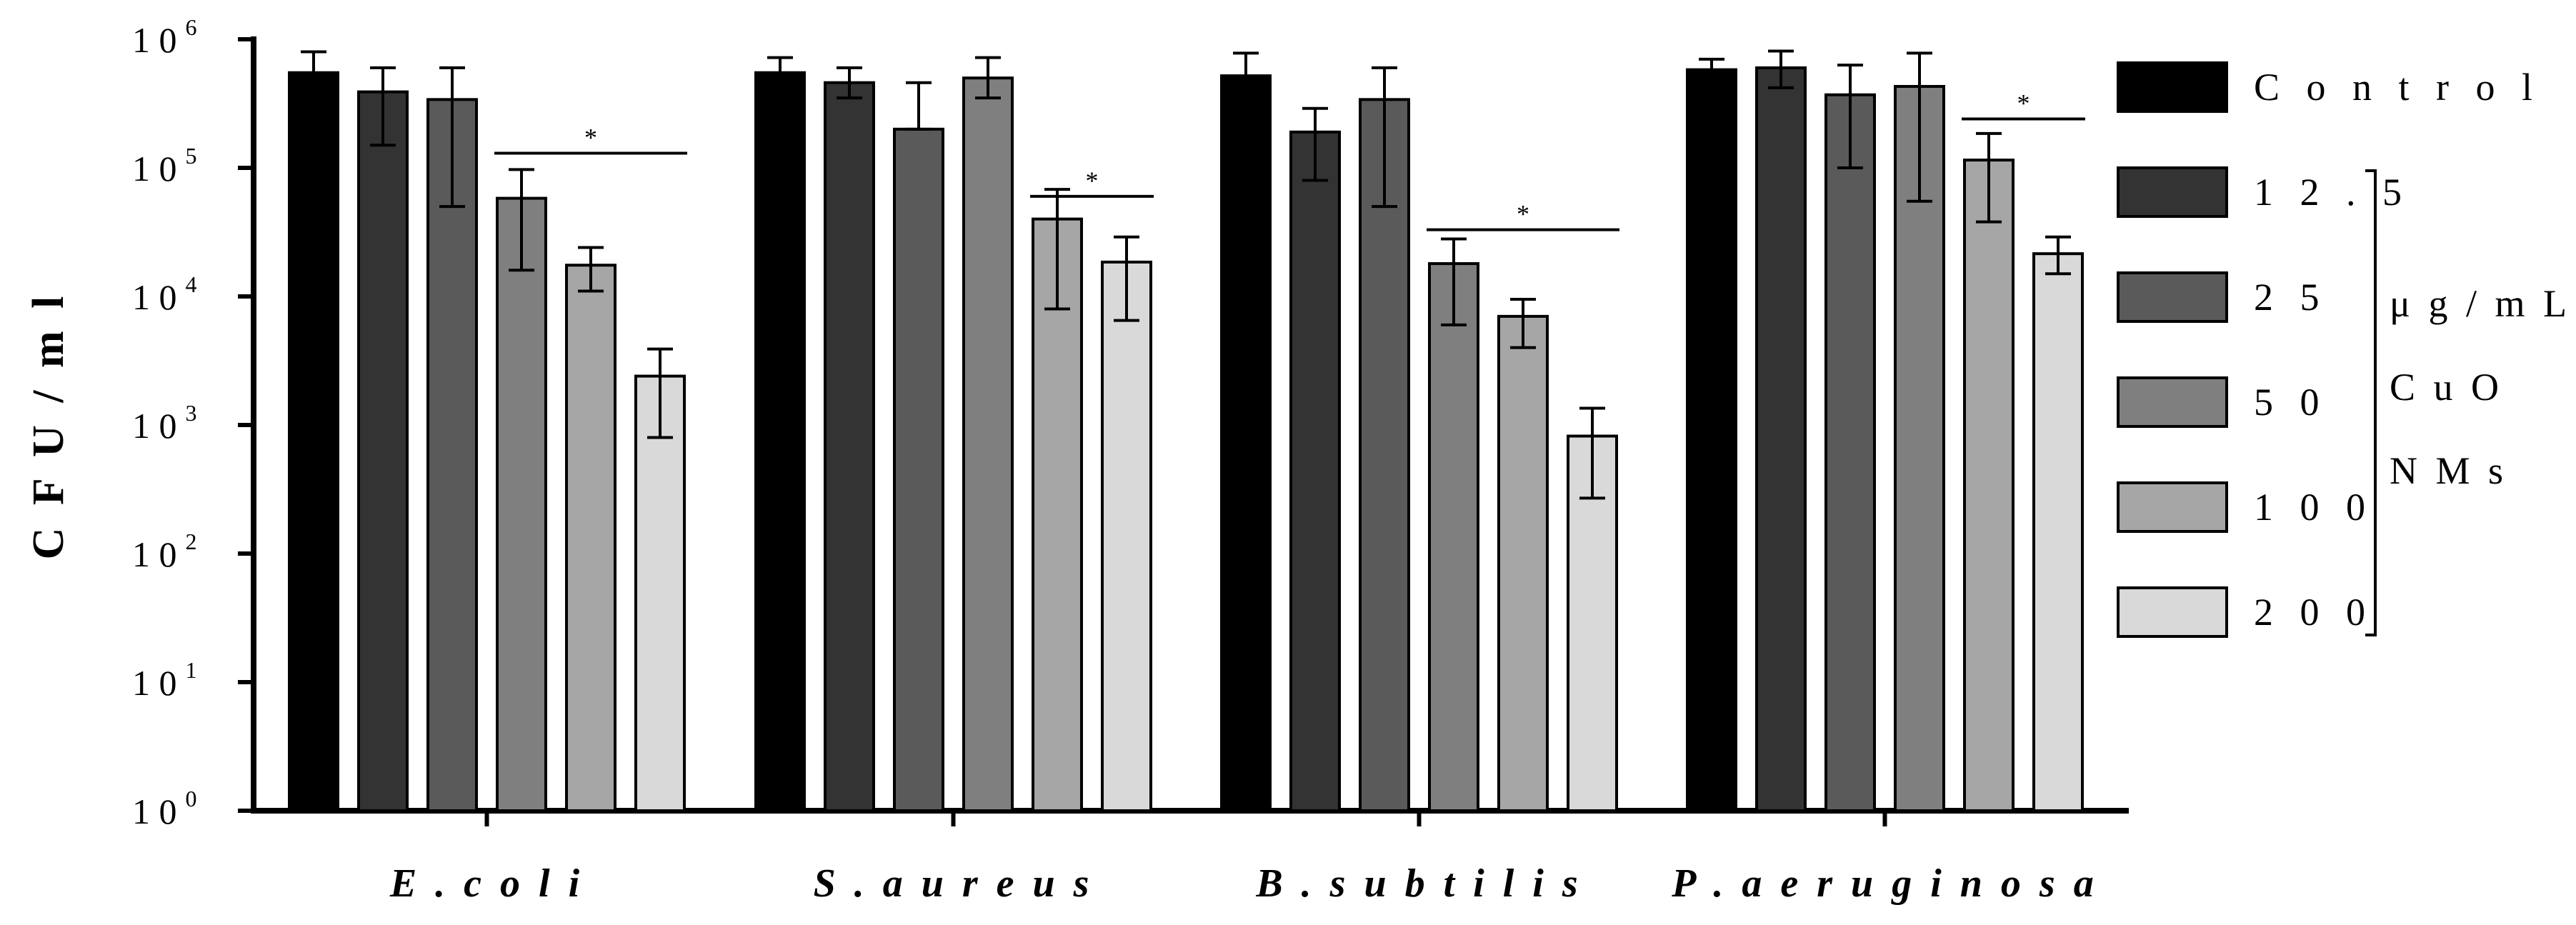  I want to click on legend-bracket, so click(2371, 402).